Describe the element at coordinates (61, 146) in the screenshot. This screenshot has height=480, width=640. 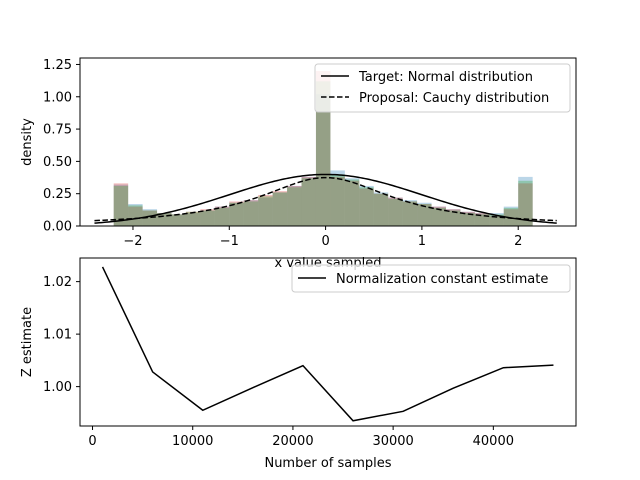
I see `histogram-y-ticks: 0.00 0.25 0.50 0.75 1.00 1.25` at that location.